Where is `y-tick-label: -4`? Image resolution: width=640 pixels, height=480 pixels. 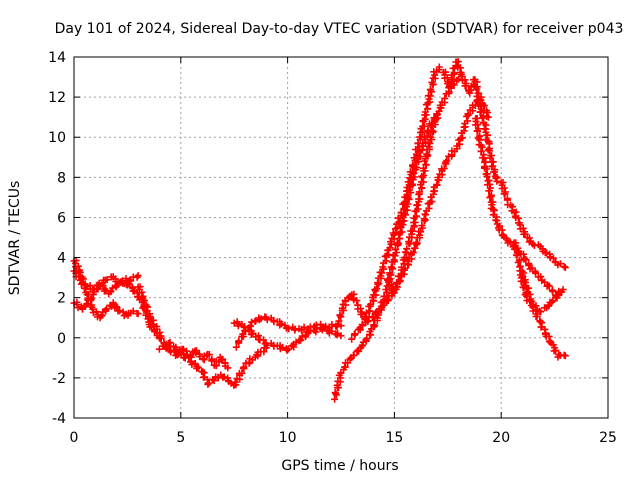
y-tick-label: -4 is located at coordinates (59, 419).